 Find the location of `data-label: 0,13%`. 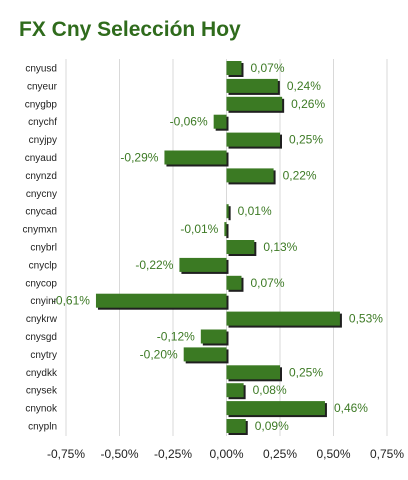

data-label: 0,13% is located at coordinates (280, 247).